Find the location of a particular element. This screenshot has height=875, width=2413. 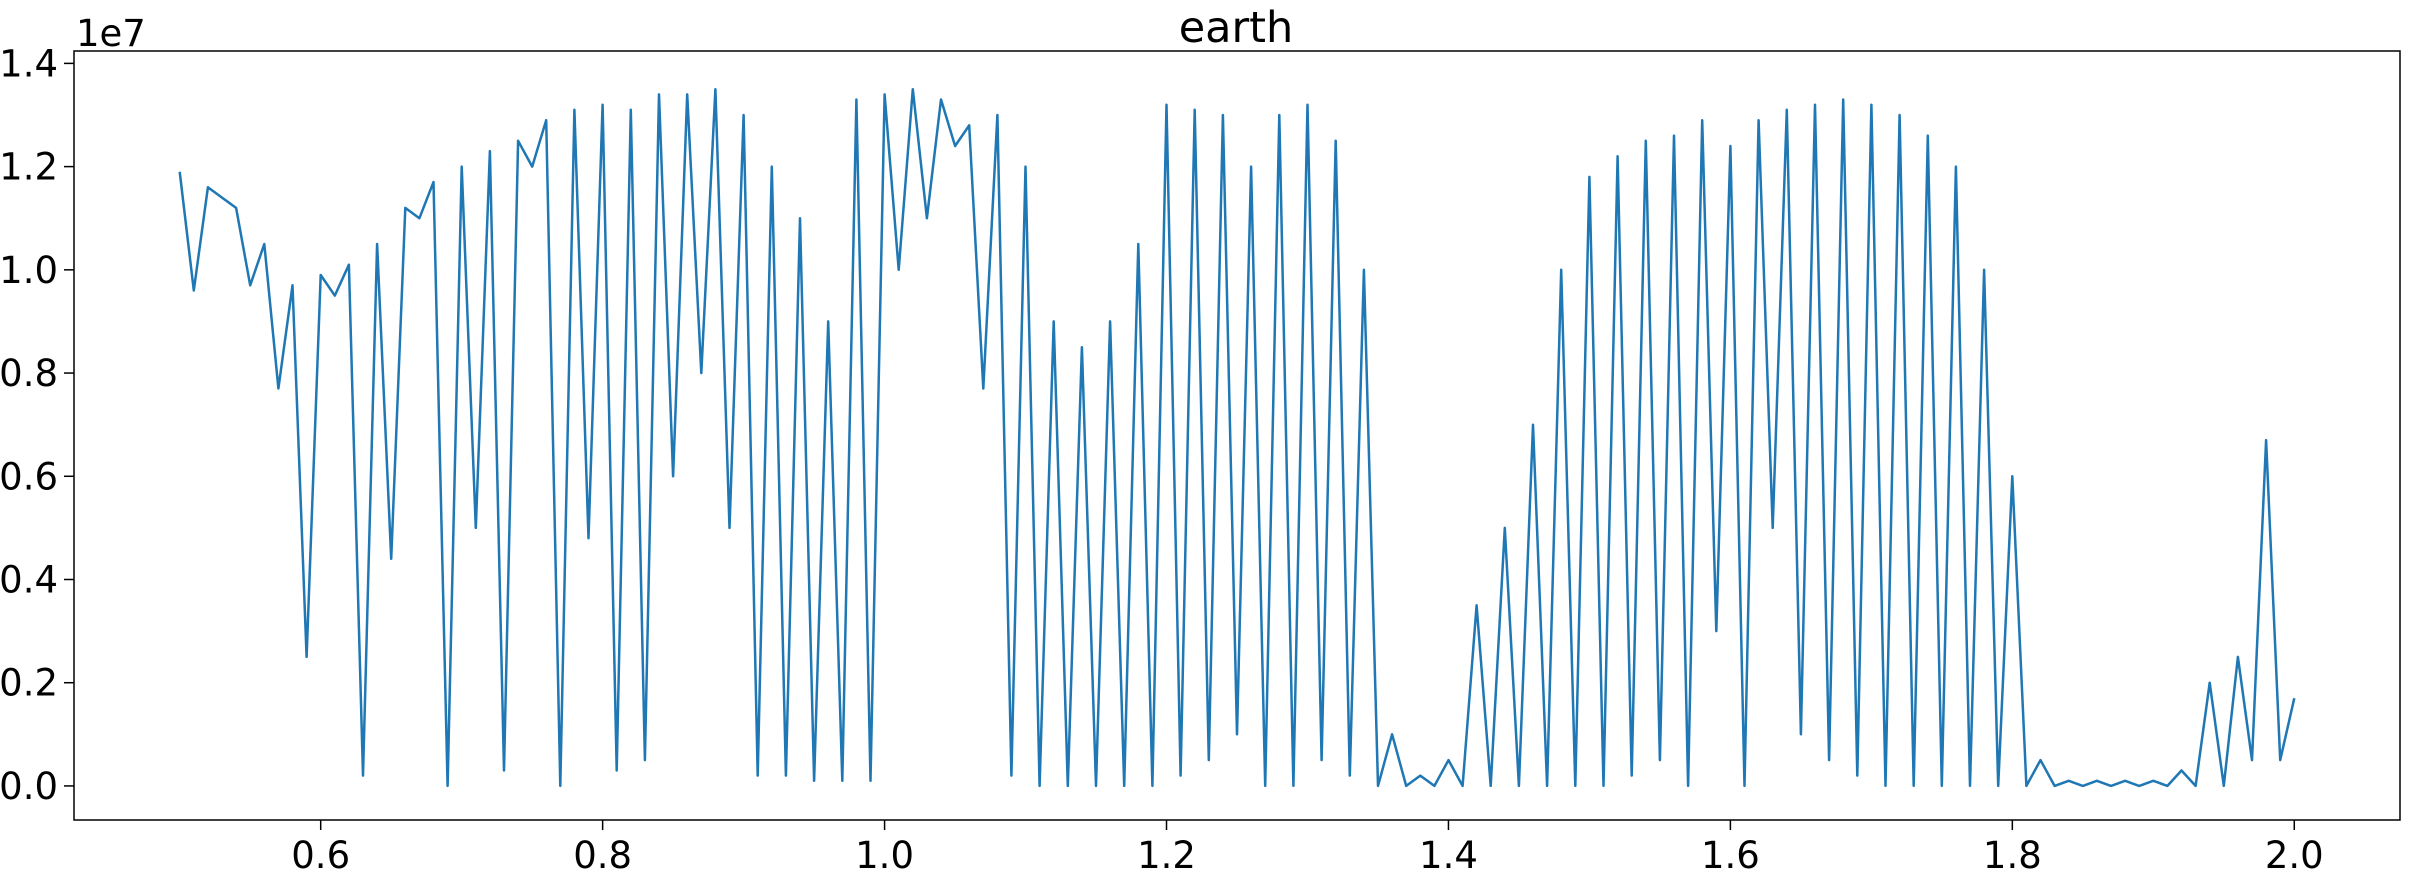

x-tick-label: 1.2 is located at coordinates (1166, 854).